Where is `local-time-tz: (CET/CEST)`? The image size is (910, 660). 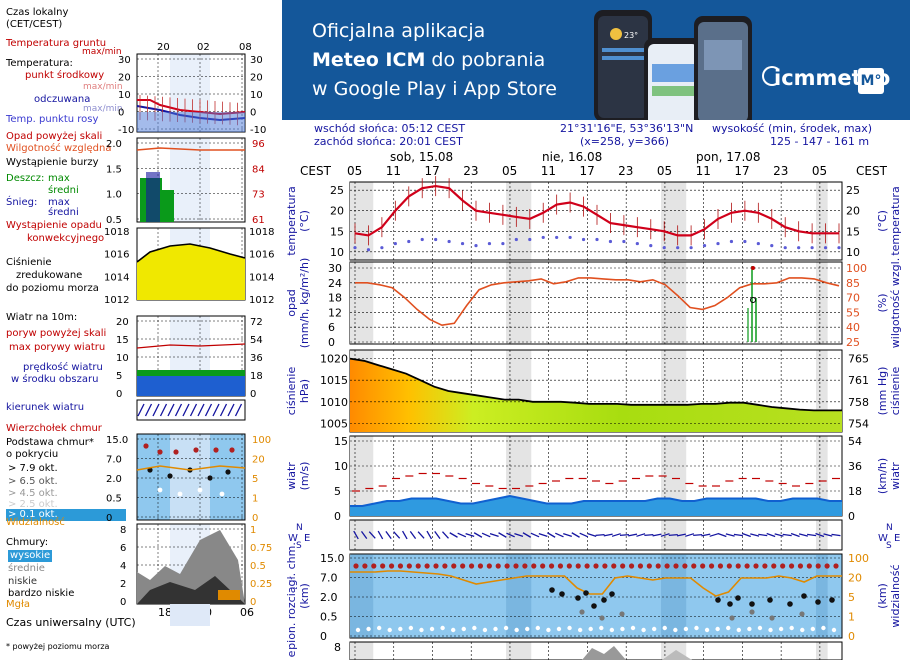 local-time-tz: (CET/CEST) is located at coordinates (34, 24).